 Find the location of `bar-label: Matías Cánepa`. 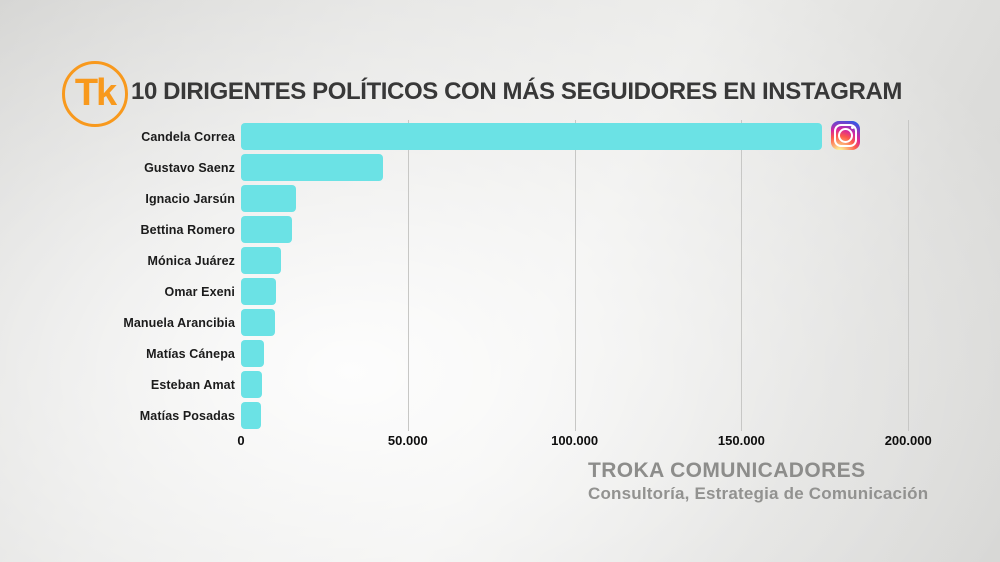

bar-label: Matías Cánepa is located at coordinates (190, 353).